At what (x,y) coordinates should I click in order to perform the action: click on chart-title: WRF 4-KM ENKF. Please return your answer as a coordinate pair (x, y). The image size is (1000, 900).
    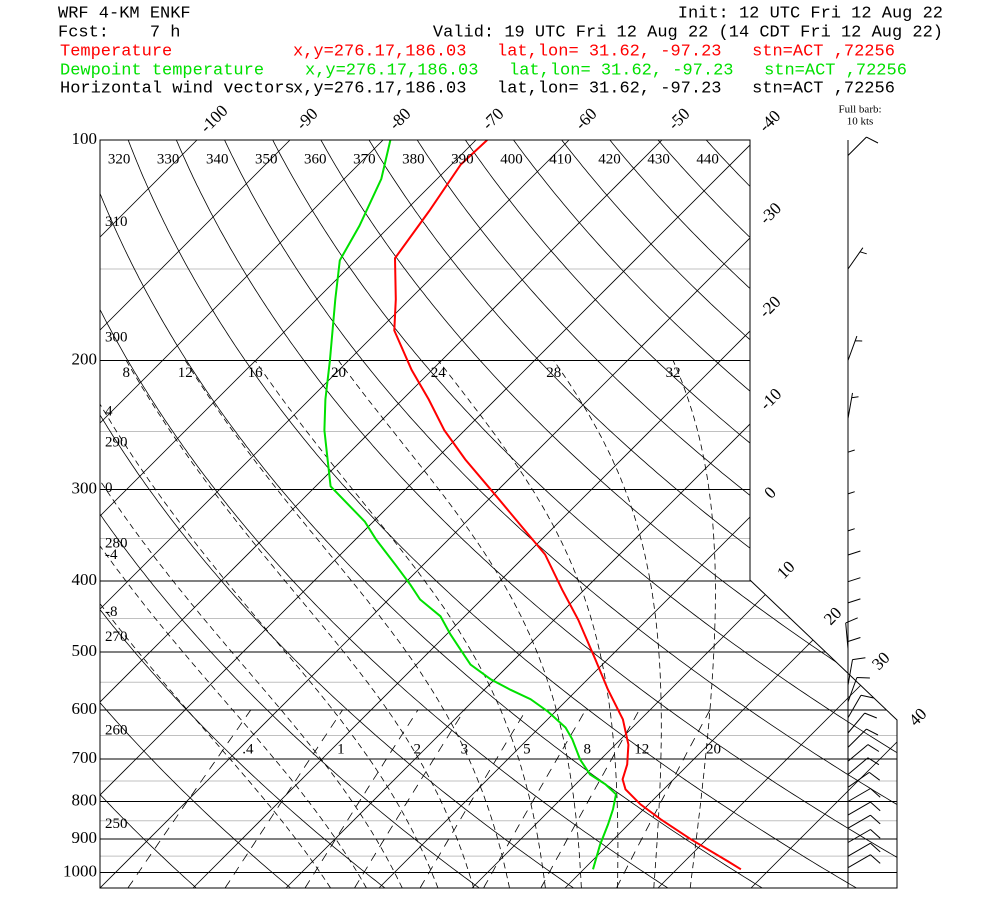
    Looking at the image, I should click on (124, 13).